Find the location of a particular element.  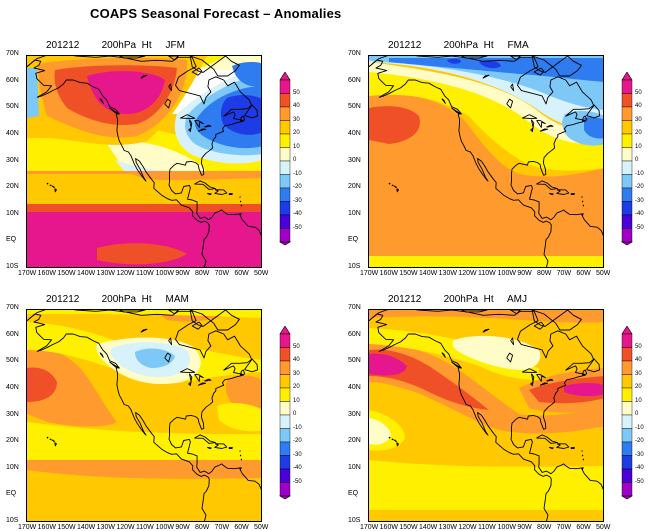

forecast-map-fma is located at coordinates (486, 161).